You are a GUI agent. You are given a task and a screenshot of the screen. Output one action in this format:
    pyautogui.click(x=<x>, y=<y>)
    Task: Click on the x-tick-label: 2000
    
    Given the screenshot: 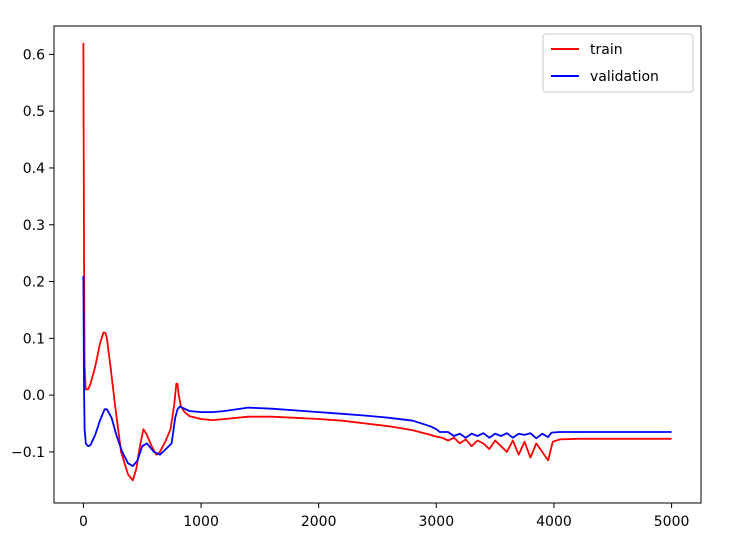 What is the action you would take?
    pyautogui.click(x=319, y=522)
    